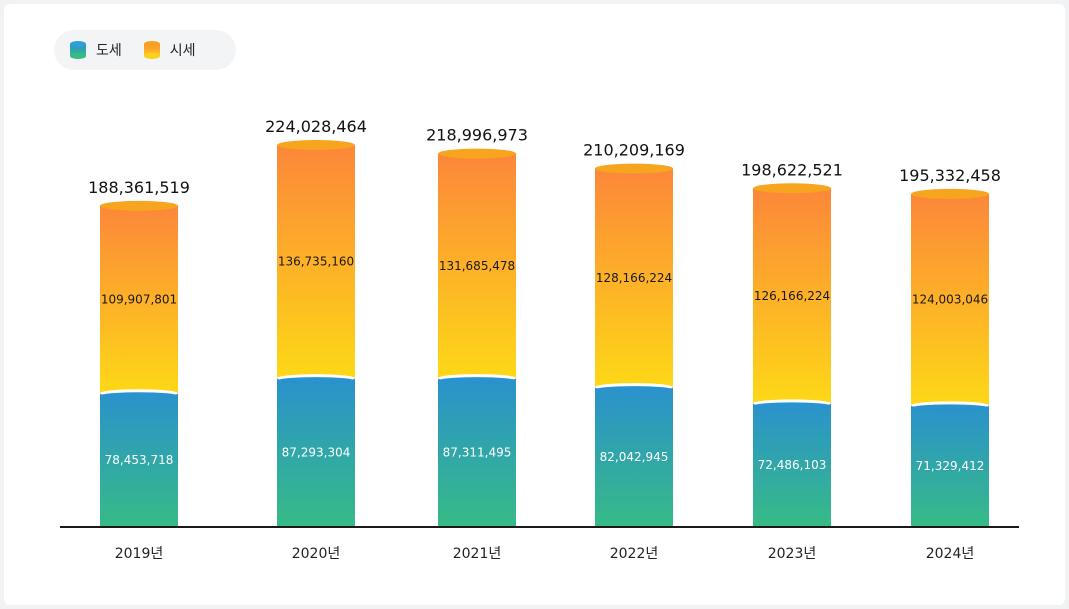  I want to click on bar-dose-2021년, so click(477, 452).